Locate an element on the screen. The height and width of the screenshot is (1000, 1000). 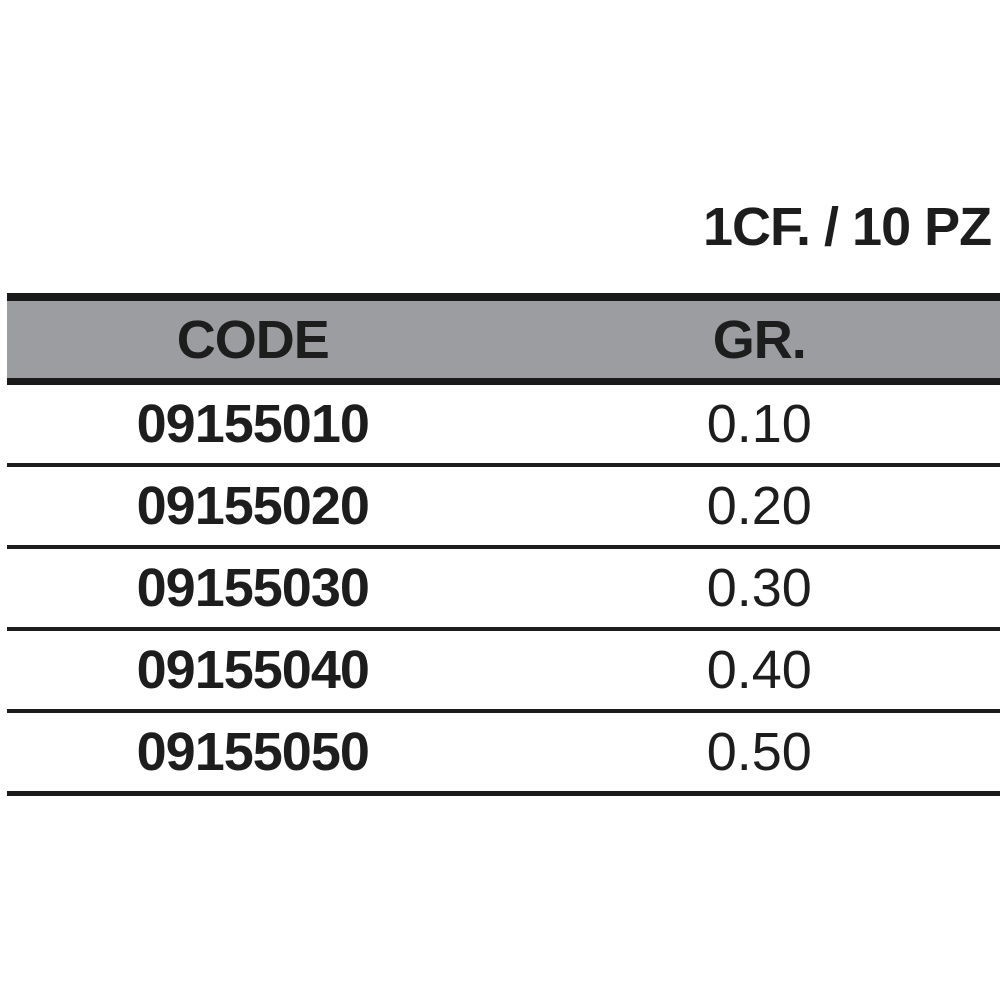
column-header-code: CODE is located at coordinates (253, 339).